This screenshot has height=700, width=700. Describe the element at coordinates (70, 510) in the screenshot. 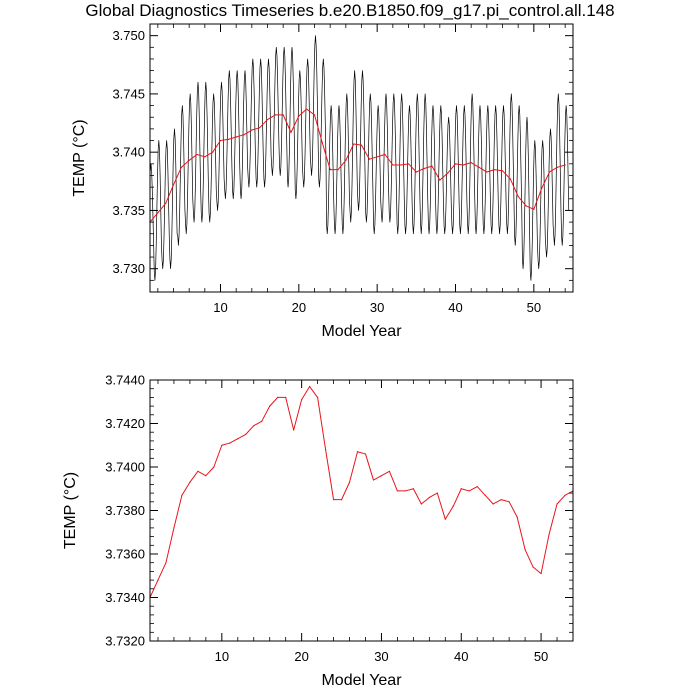

I see `panel1-y-axis-label: TEMP (°C)` at that location.